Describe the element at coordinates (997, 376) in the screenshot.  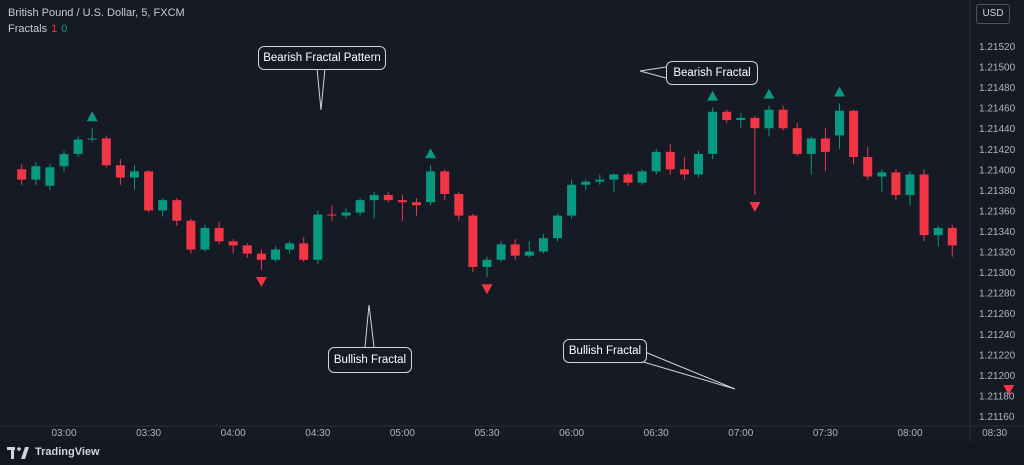
I see `price-tick-label: 1.21200` at that location.